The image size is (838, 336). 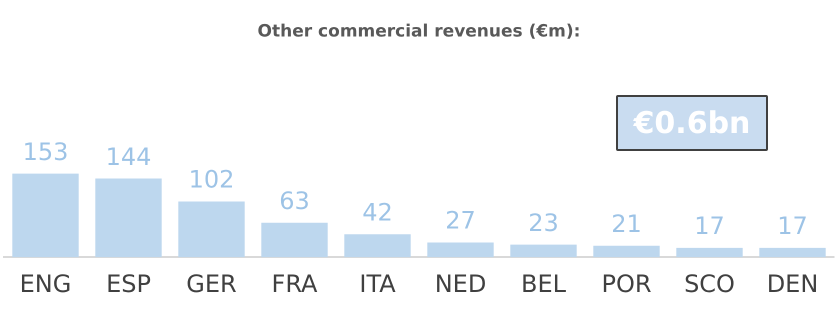 What do you see at coordinates (709, 284) in the screenshot?
I see `x-tick-label: SCO` at bounding box center [709, 284].